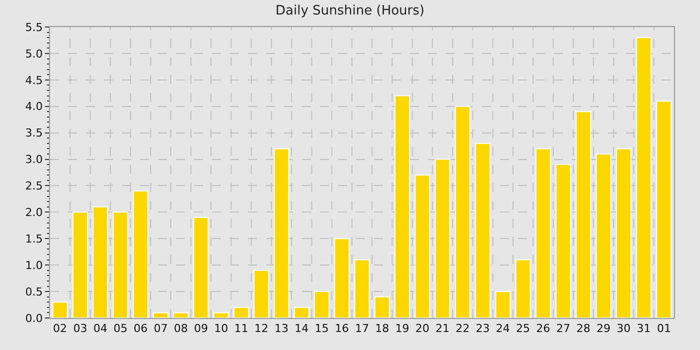 This screenshot has height=350, width=700. What do you see at coordinates (362, 329) in the screenshot?
I see `x-tick-label: 17` at bounding box center [362, 329].